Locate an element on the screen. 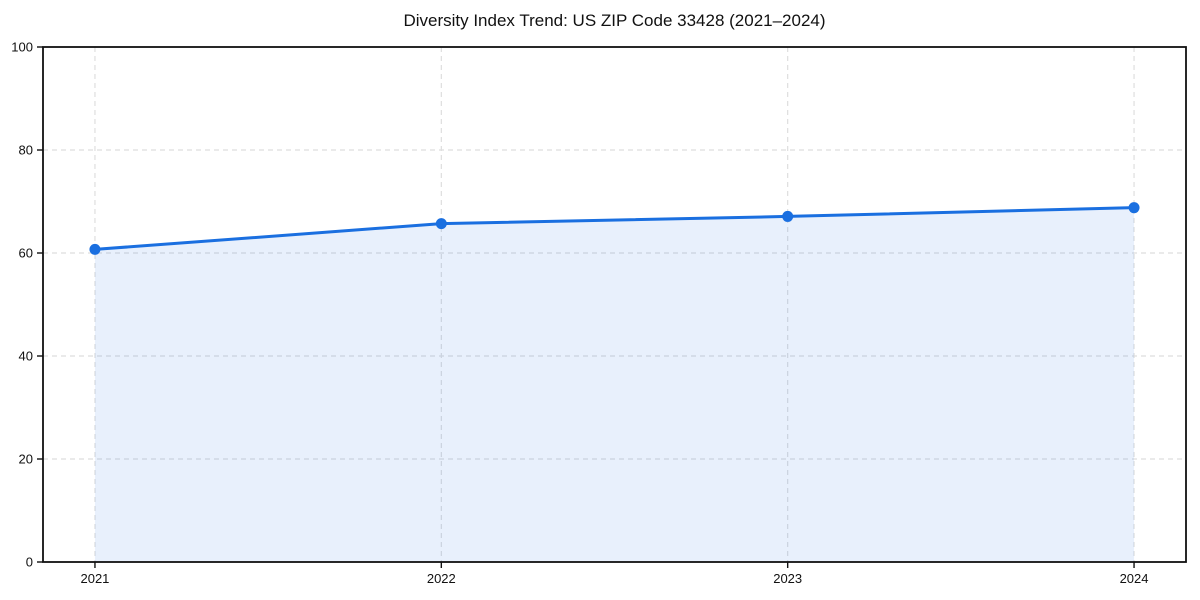  y-tick-label: 60 is located at coordinates (26, 253).